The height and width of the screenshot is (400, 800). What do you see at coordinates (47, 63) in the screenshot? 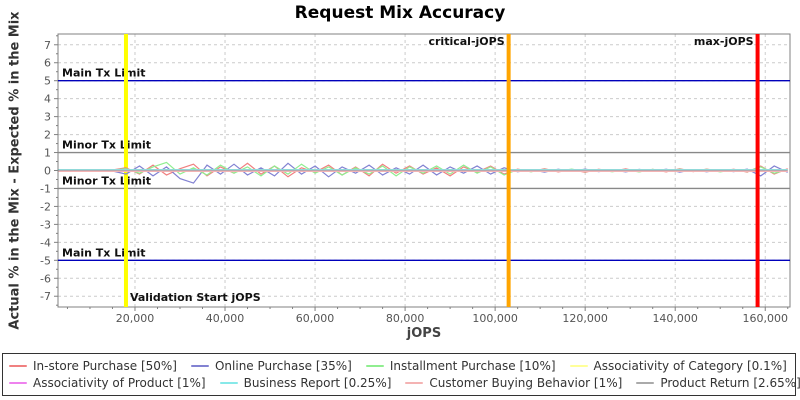
I see `y-tick-label: 6` at bounding box center [47, 63].